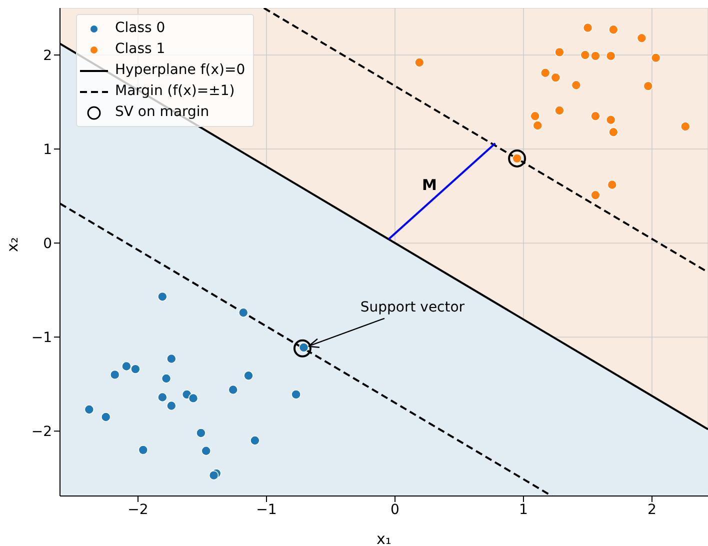 This screenshot has height=546, width=708. I want to click on annotation: Support vector, so click(412, 307).